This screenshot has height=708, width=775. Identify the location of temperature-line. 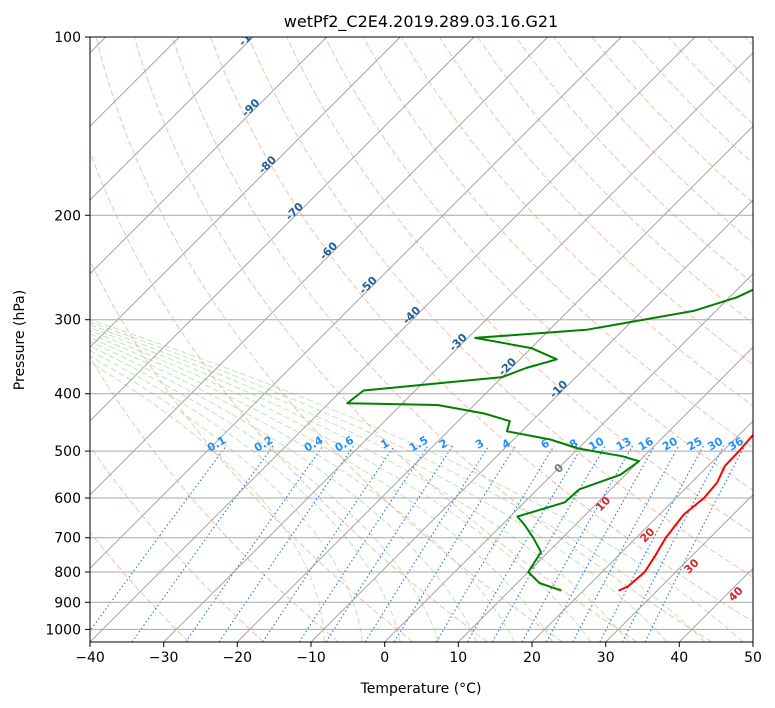
(685, 512).